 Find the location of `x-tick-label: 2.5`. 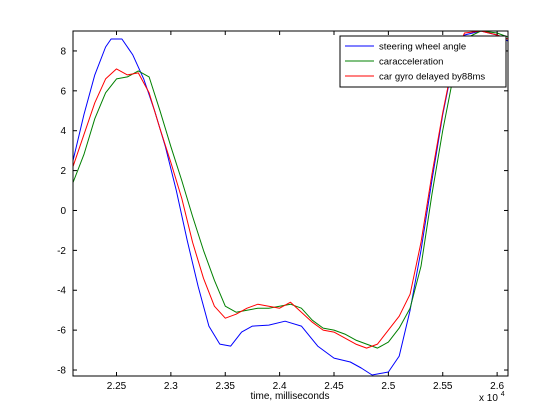

x-tick-label: 2.5 is located at coordinates (388, 386).